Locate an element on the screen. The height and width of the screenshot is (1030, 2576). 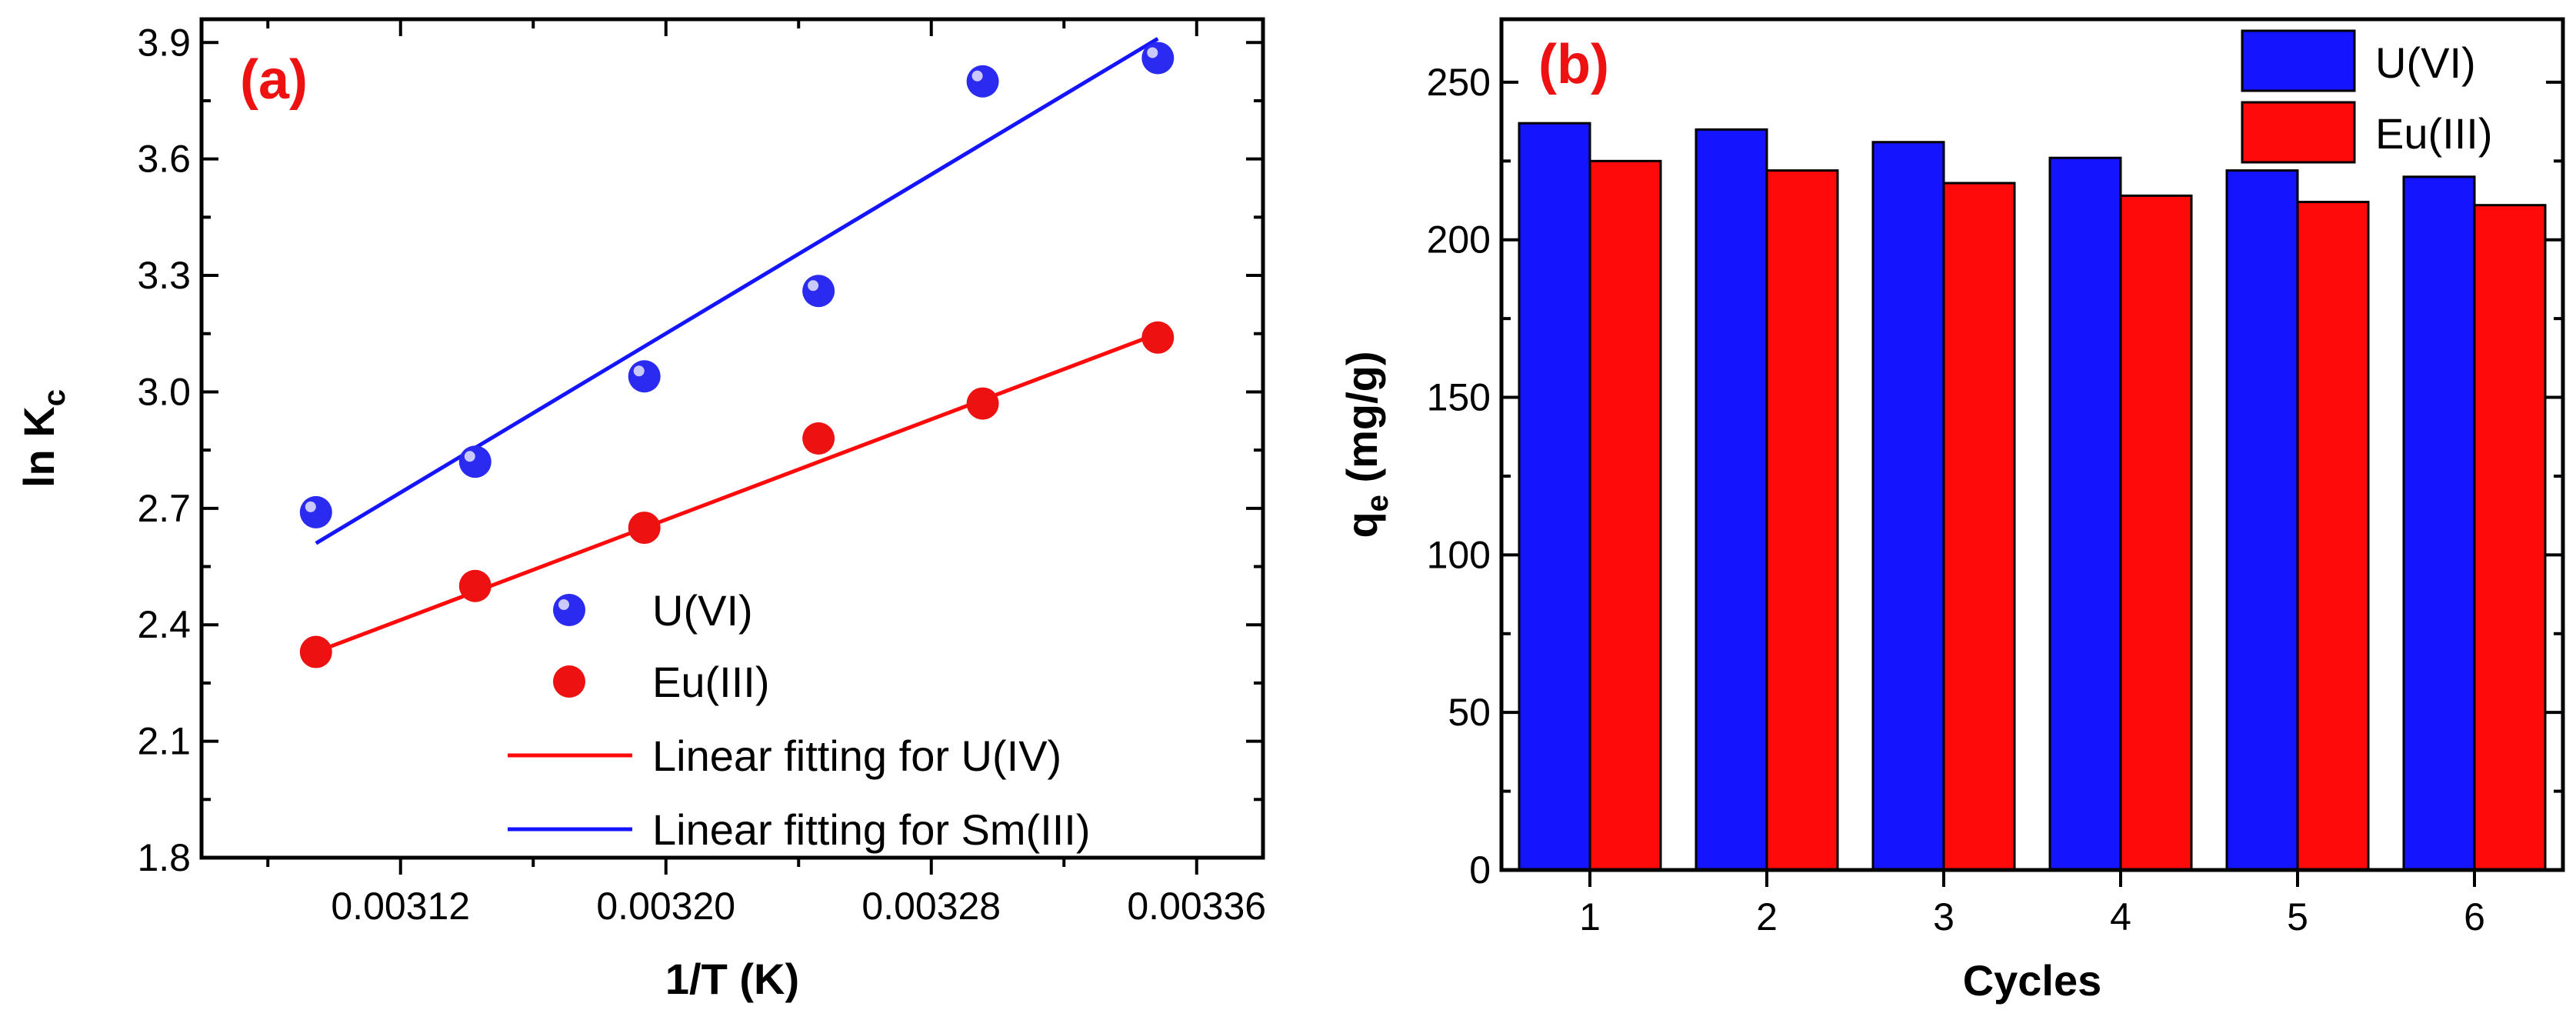
legend-a-item-u: U(VI) is located at coordinates (653, 610).